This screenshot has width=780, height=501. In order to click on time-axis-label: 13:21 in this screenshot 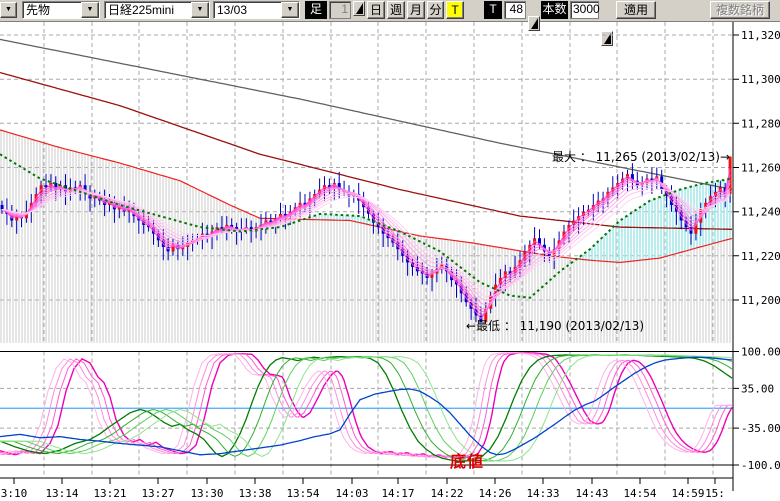, I will do `click(109, 493)`.